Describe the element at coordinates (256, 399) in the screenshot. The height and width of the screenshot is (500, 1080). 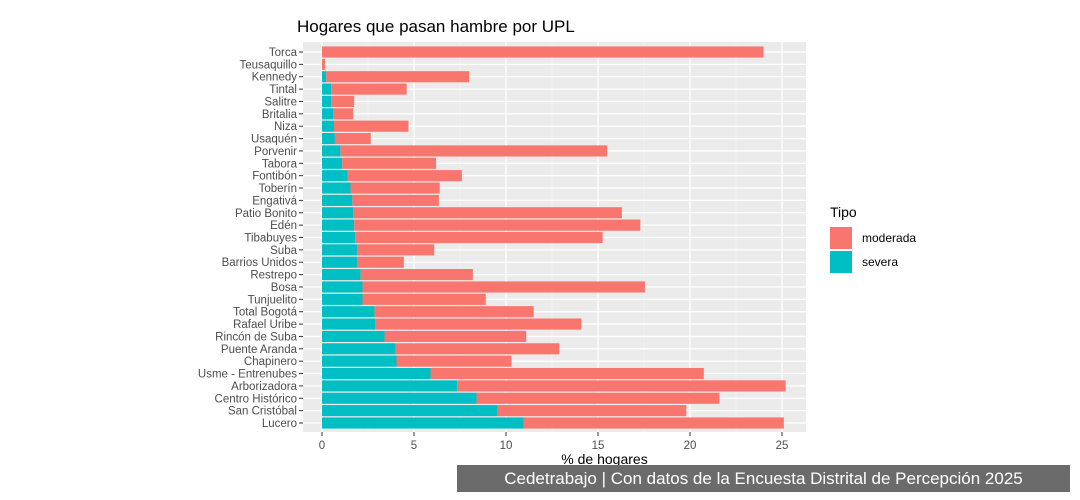
I see `y-tick-label: Centro Histórico` at that location.